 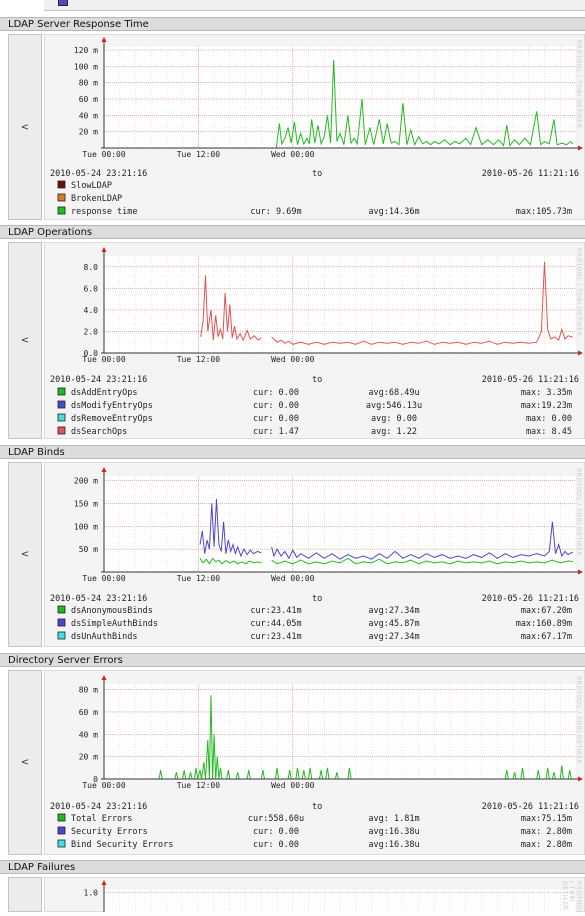 What do you see at coordinates (86, 503) in the screenshot?
I see `y-tick-label: 150 m` at bounding box center [86, 503].